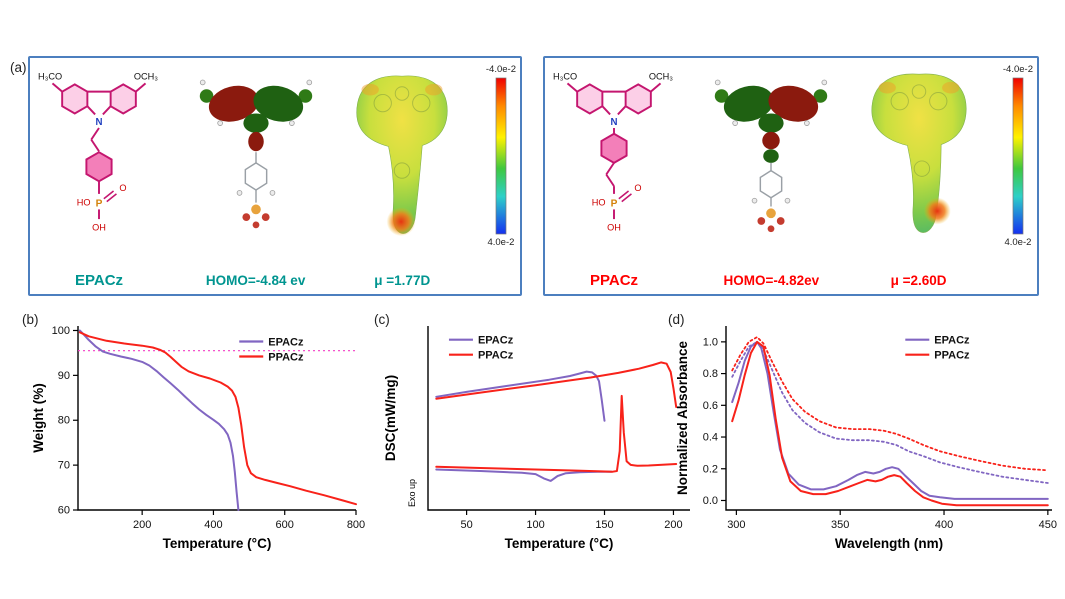 The image size is (1065, 599). I want to click on panel-c-label: (c), so click(382, 319).